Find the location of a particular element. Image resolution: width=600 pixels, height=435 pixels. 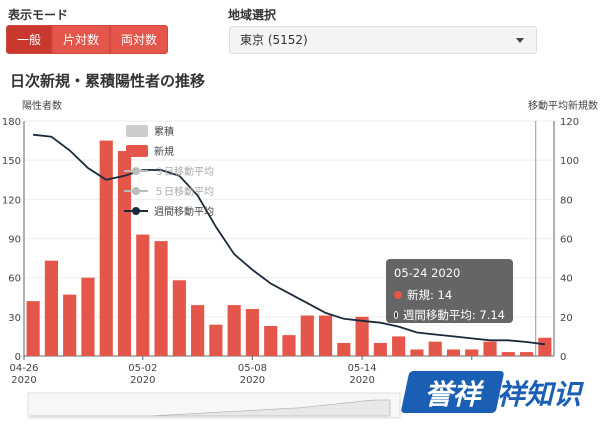

tooltip-label-avg: 週間移動平均: 7.14 is located at coordinates (453, 315).